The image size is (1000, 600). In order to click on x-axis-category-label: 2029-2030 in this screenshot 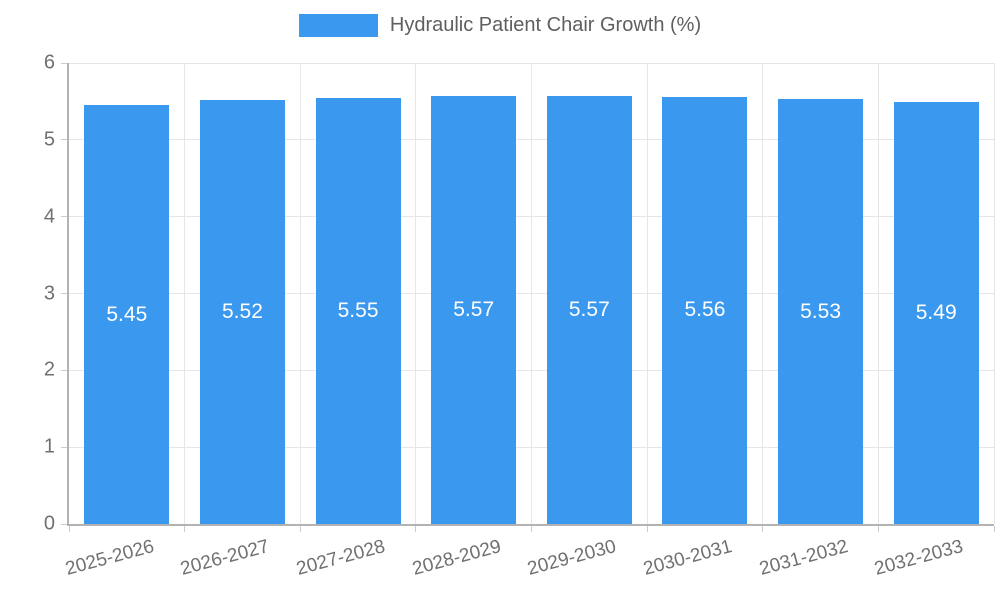, I will do `click(572, 558)`.